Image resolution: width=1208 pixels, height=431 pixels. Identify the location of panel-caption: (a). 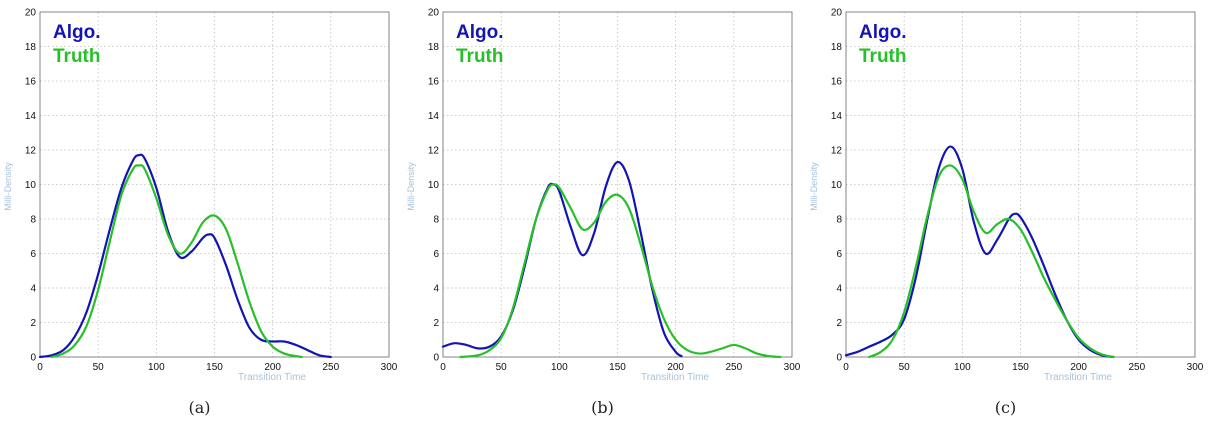
(199, 407).